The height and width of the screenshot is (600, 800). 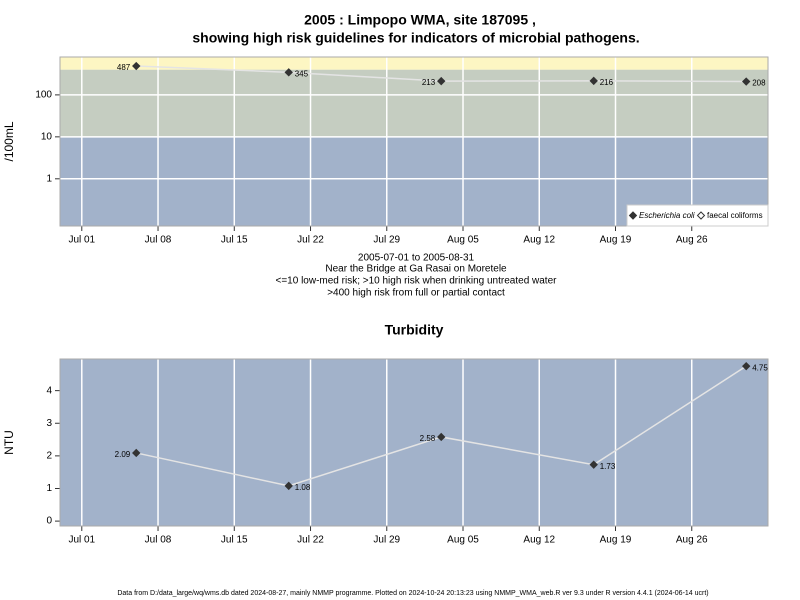 What do you see at coordinates (49, 390) in the screenshot?
I see `y-tick-label: 4` at bounding box center [49, 390].